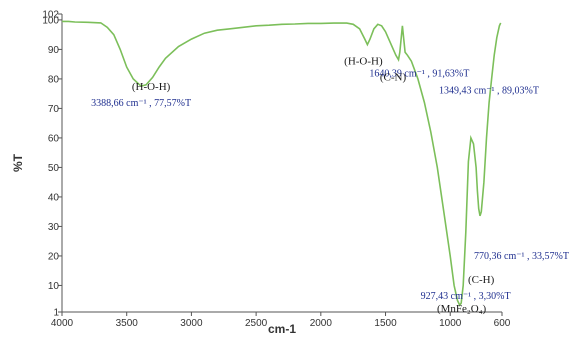 The width and height of the screenshot is (577, 338). I want to click on x-axis-label: cm-1, so click(282, 329).